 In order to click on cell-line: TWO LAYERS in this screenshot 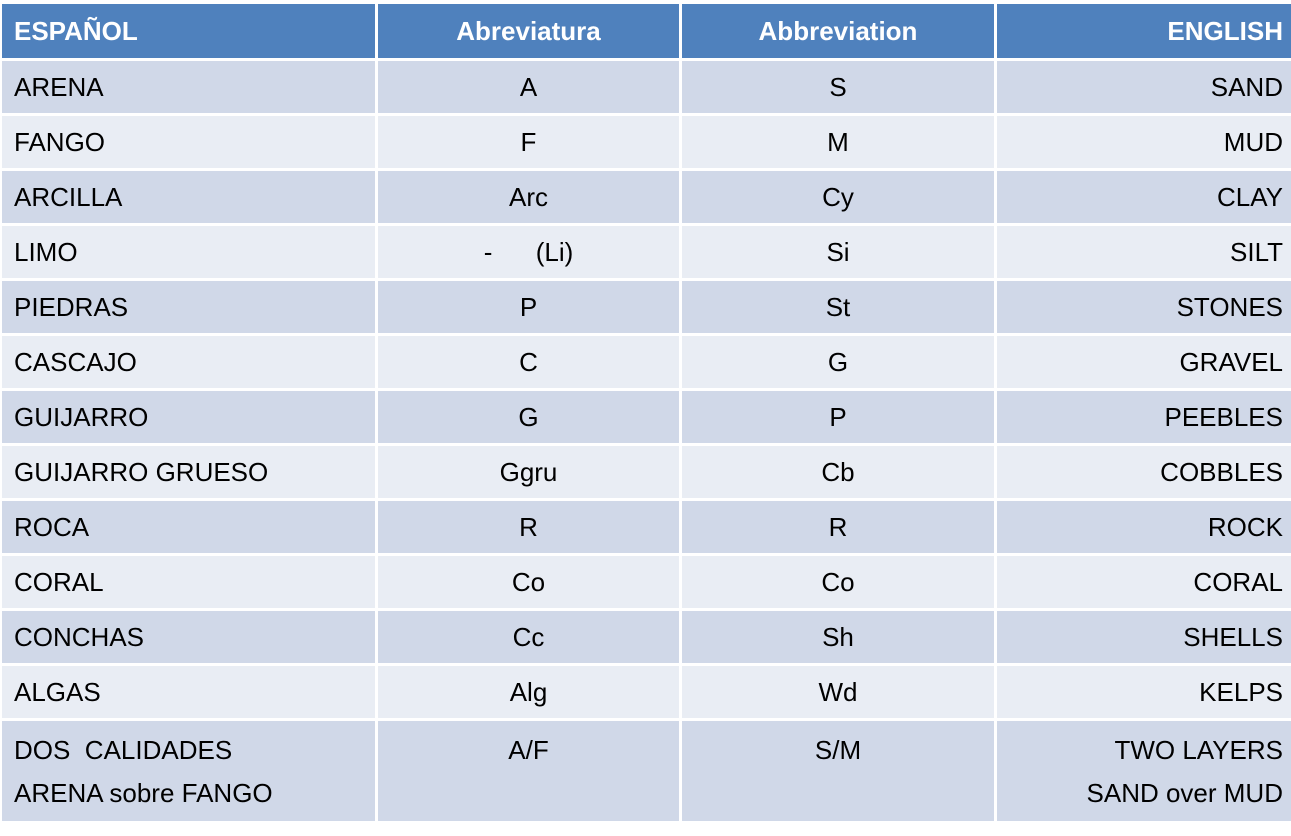, I will do `click(1198, 750)`.